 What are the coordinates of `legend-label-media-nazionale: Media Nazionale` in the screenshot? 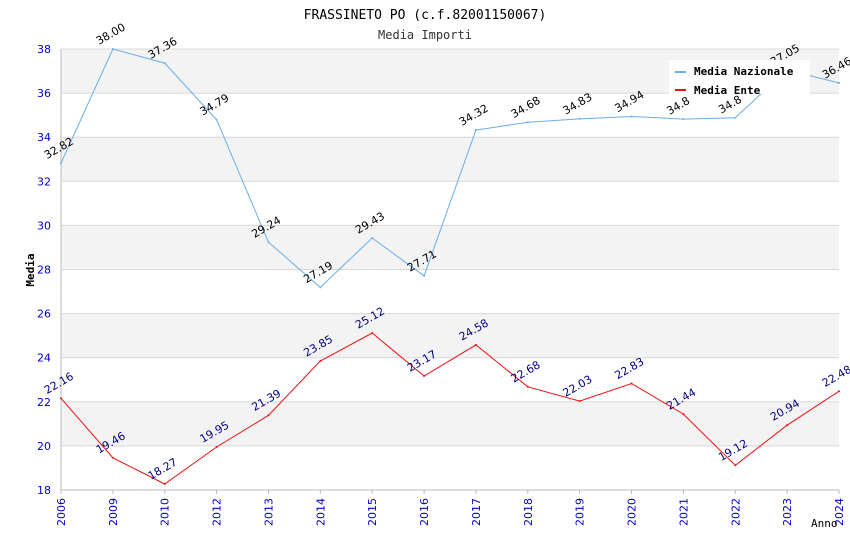 It's located at (744, 71).